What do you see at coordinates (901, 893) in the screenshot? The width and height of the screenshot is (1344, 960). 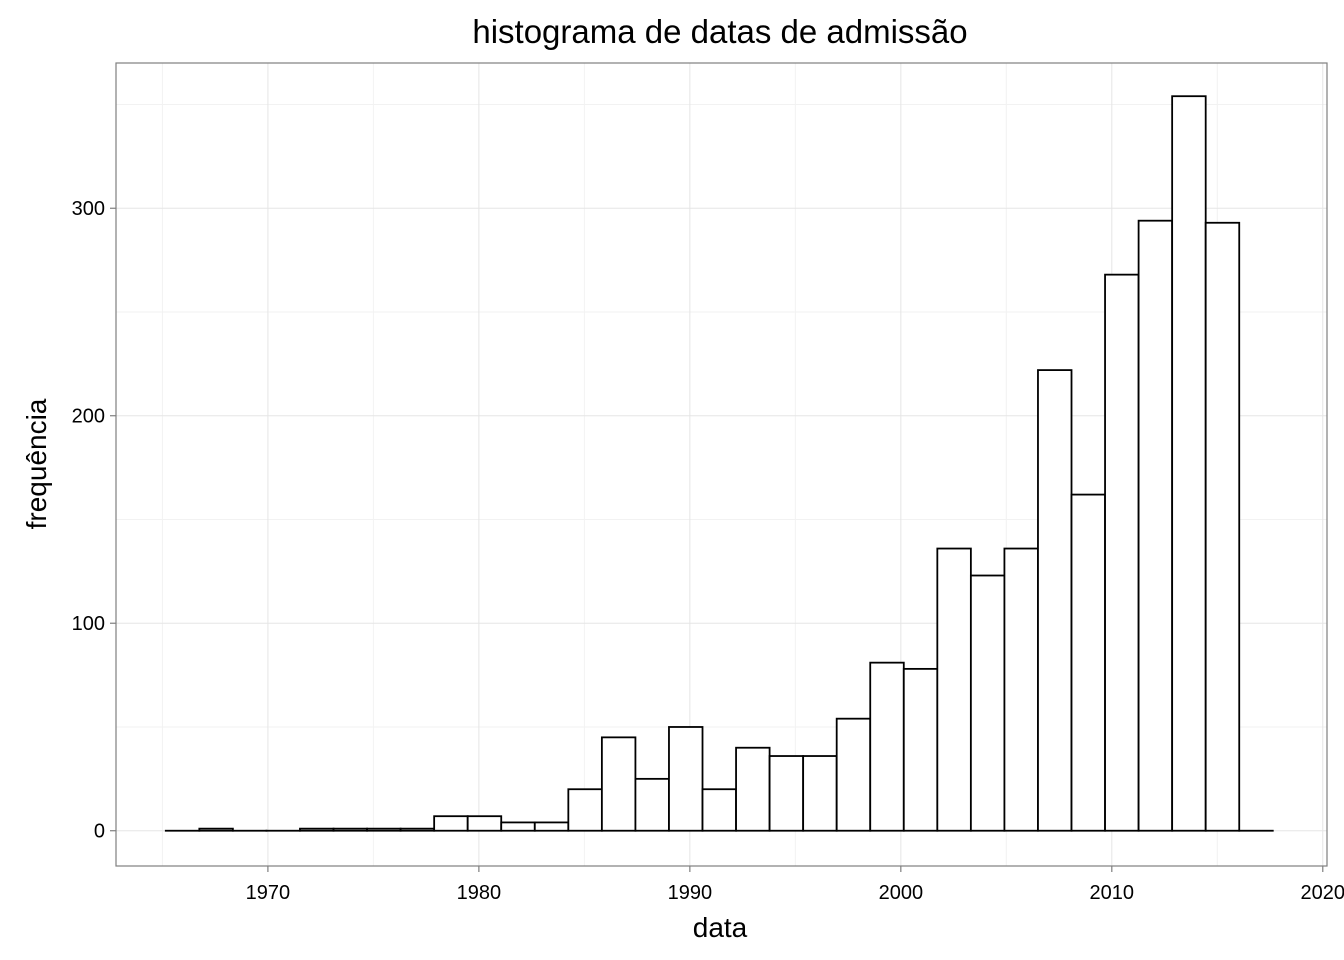 I see `x-tick-label: 2000` at bounding box center [901, 893].